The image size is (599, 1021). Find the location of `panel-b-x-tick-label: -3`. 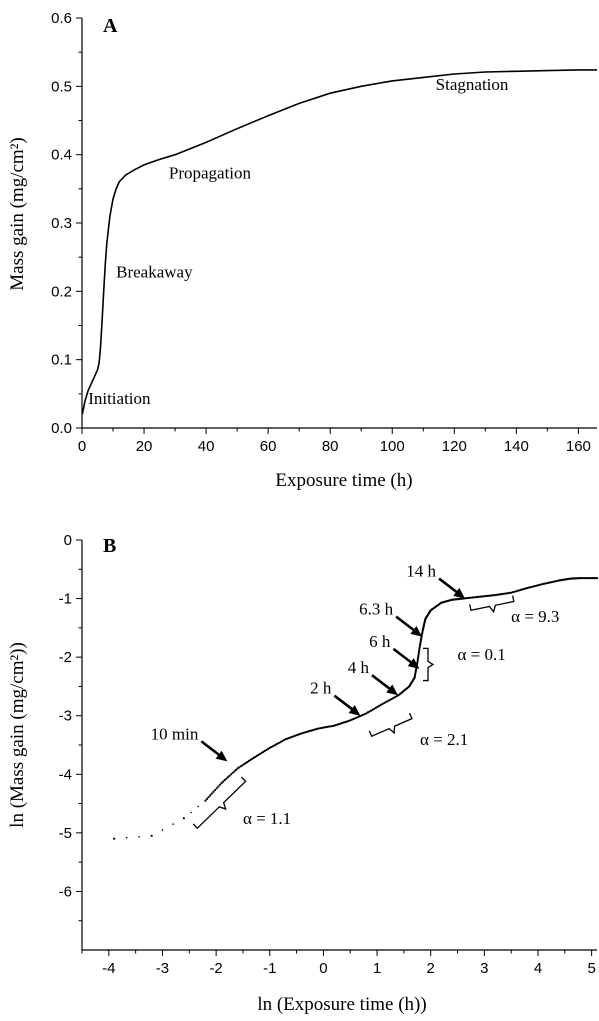

panel-b-x-tick-label: -3 is located at coordinates (162, 968).